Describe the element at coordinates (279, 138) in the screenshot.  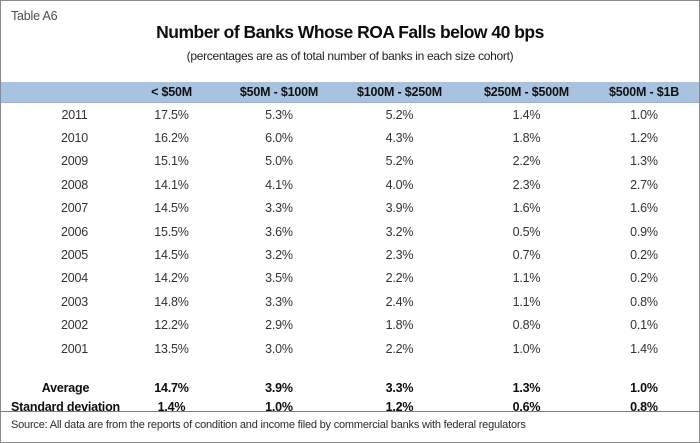
I see `cell: 6.0%` at that location.